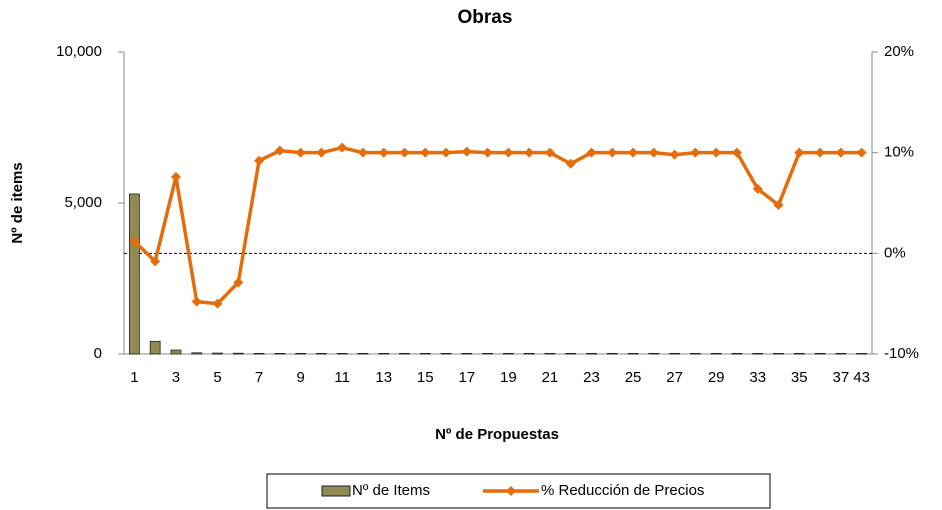  Describe the element at coordinates (79, 51) in the screenshot. I see `y-tick-label: 10,000` at that location.